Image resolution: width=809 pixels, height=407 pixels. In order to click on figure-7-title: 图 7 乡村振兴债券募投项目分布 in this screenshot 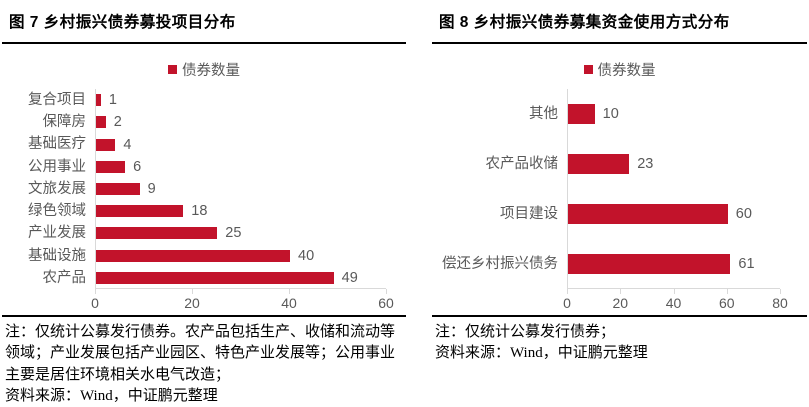, I will do `click(204, 22)`.